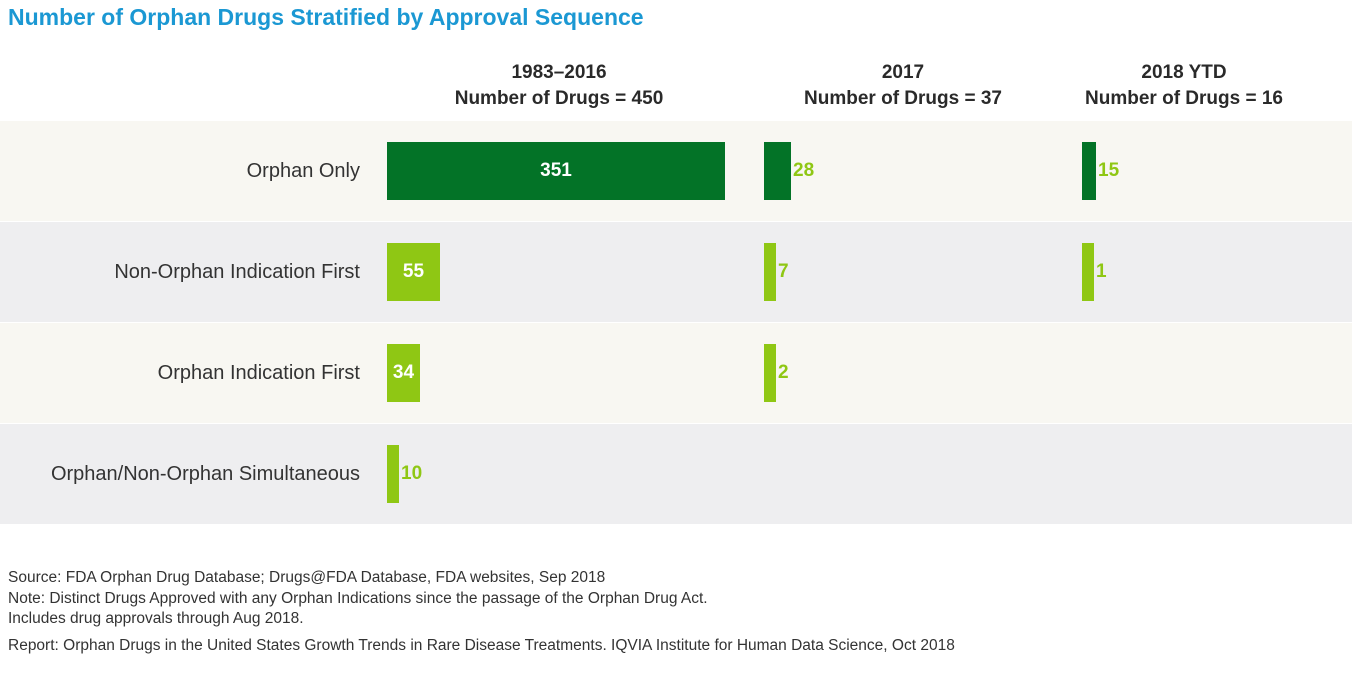  Describe the element at coordinates (903, 86) in the screenshot. I see `column-header-2017: 2017 Number of Drugs = 37` at that location.